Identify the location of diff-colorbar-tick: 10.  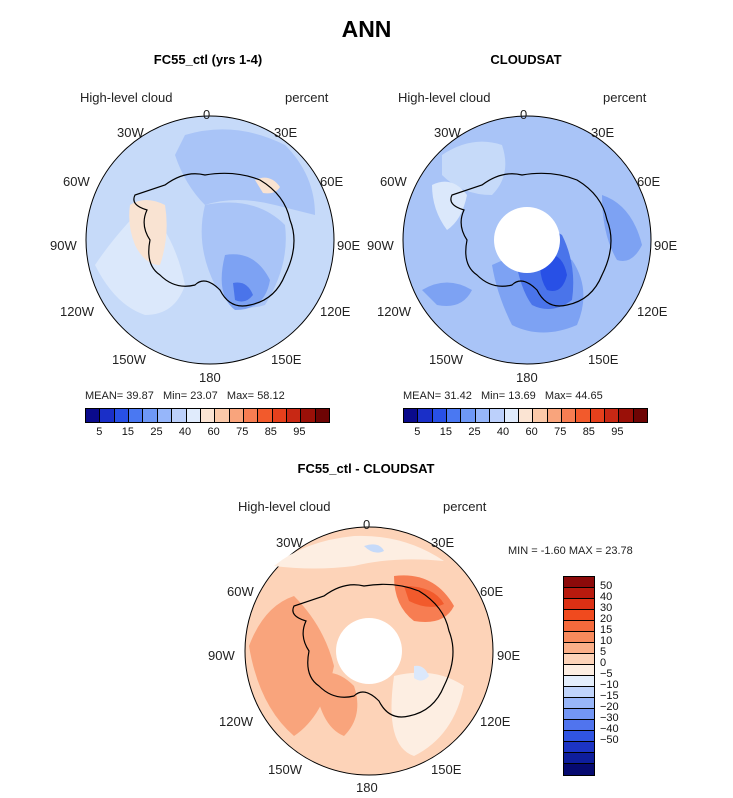
(606, 641).